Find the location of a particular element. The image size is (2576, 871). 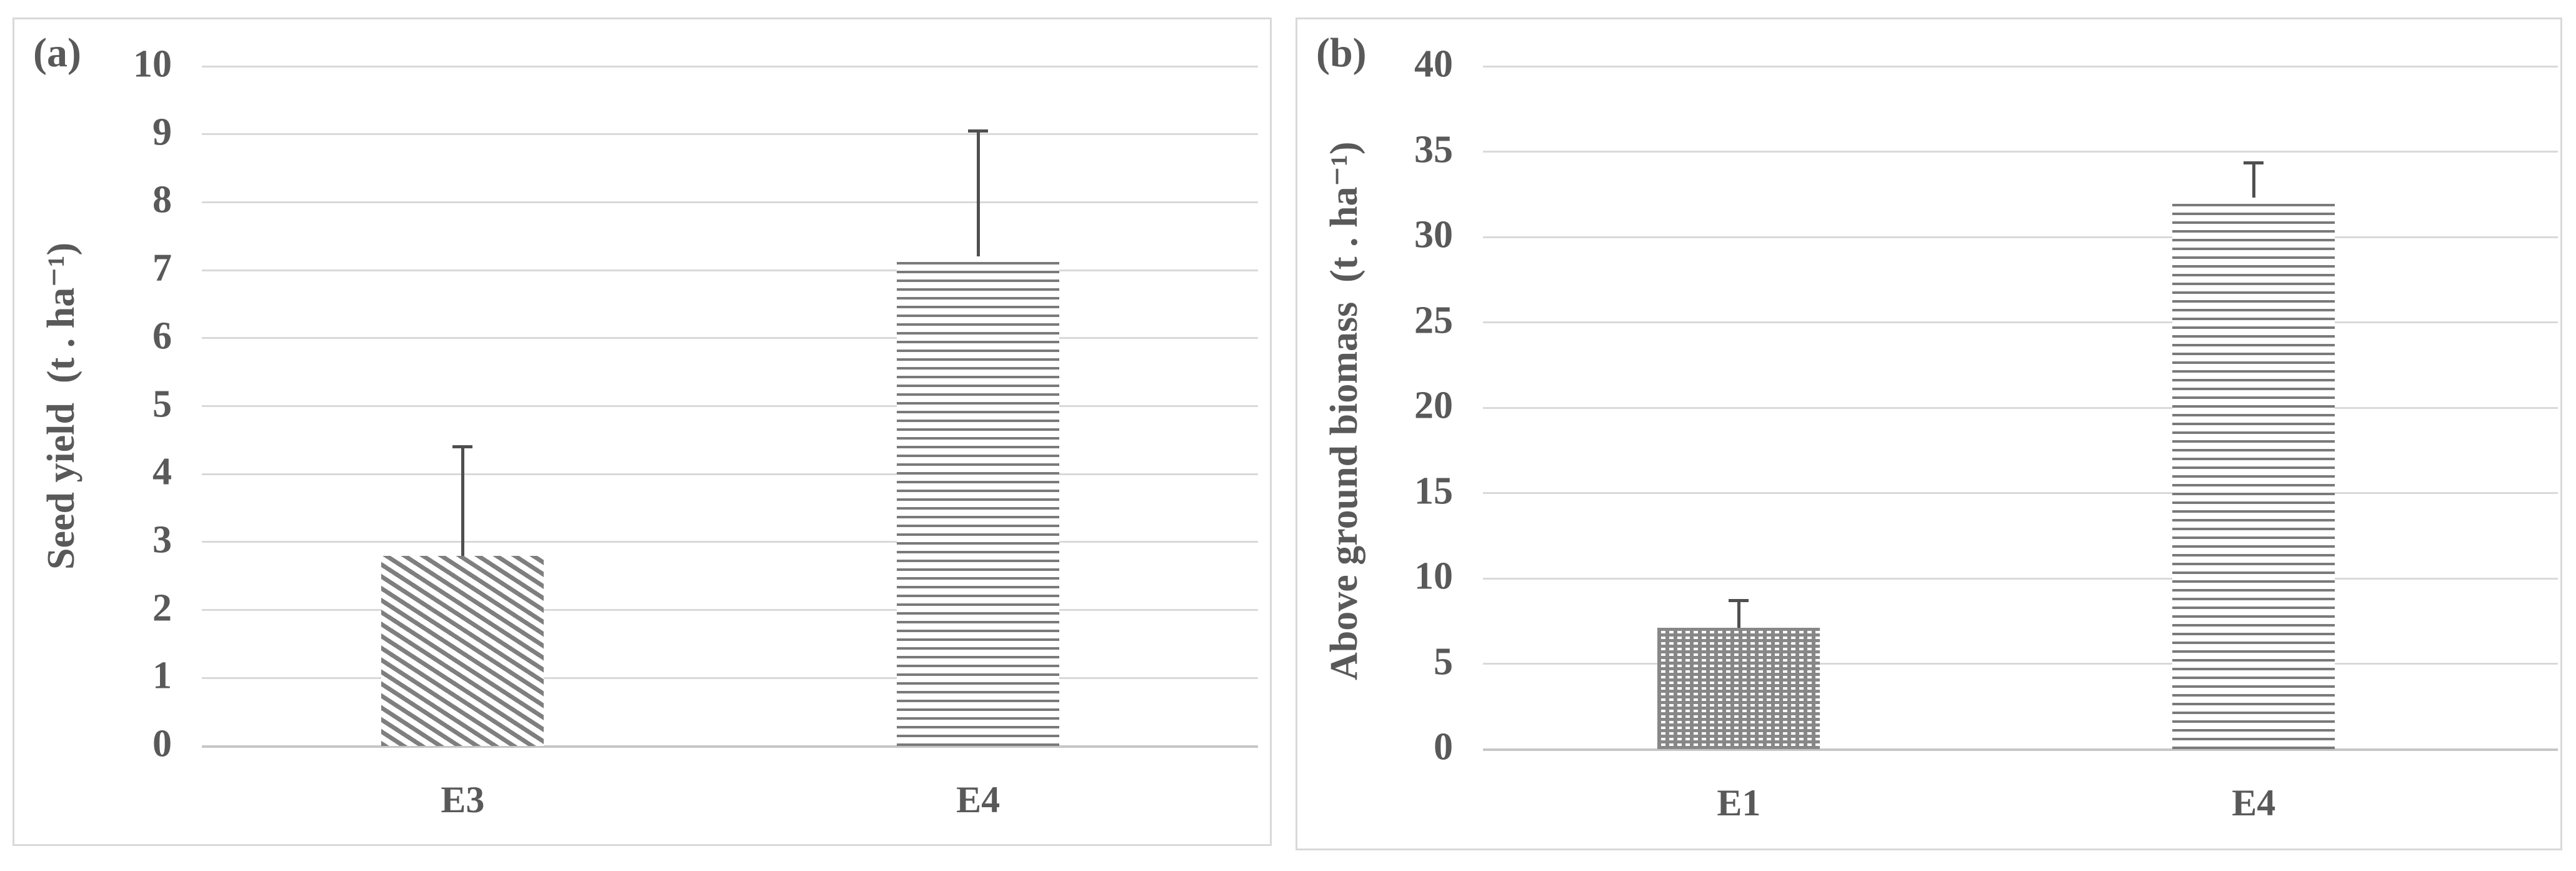

y-tick-label: 7 is located at coordinates (162, 267).